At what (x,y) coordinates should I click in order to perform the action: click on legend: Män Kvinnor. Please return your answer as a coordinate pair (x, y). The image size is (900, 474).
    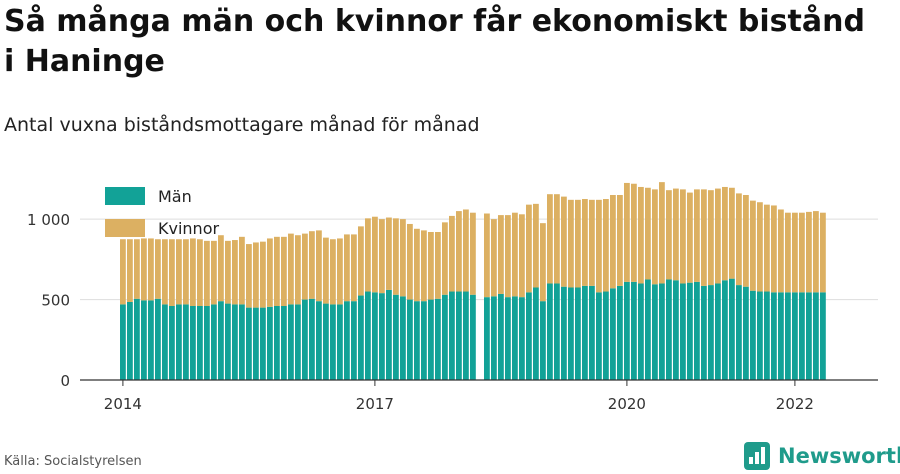
    Looking at the image, I should click on (162, 212).